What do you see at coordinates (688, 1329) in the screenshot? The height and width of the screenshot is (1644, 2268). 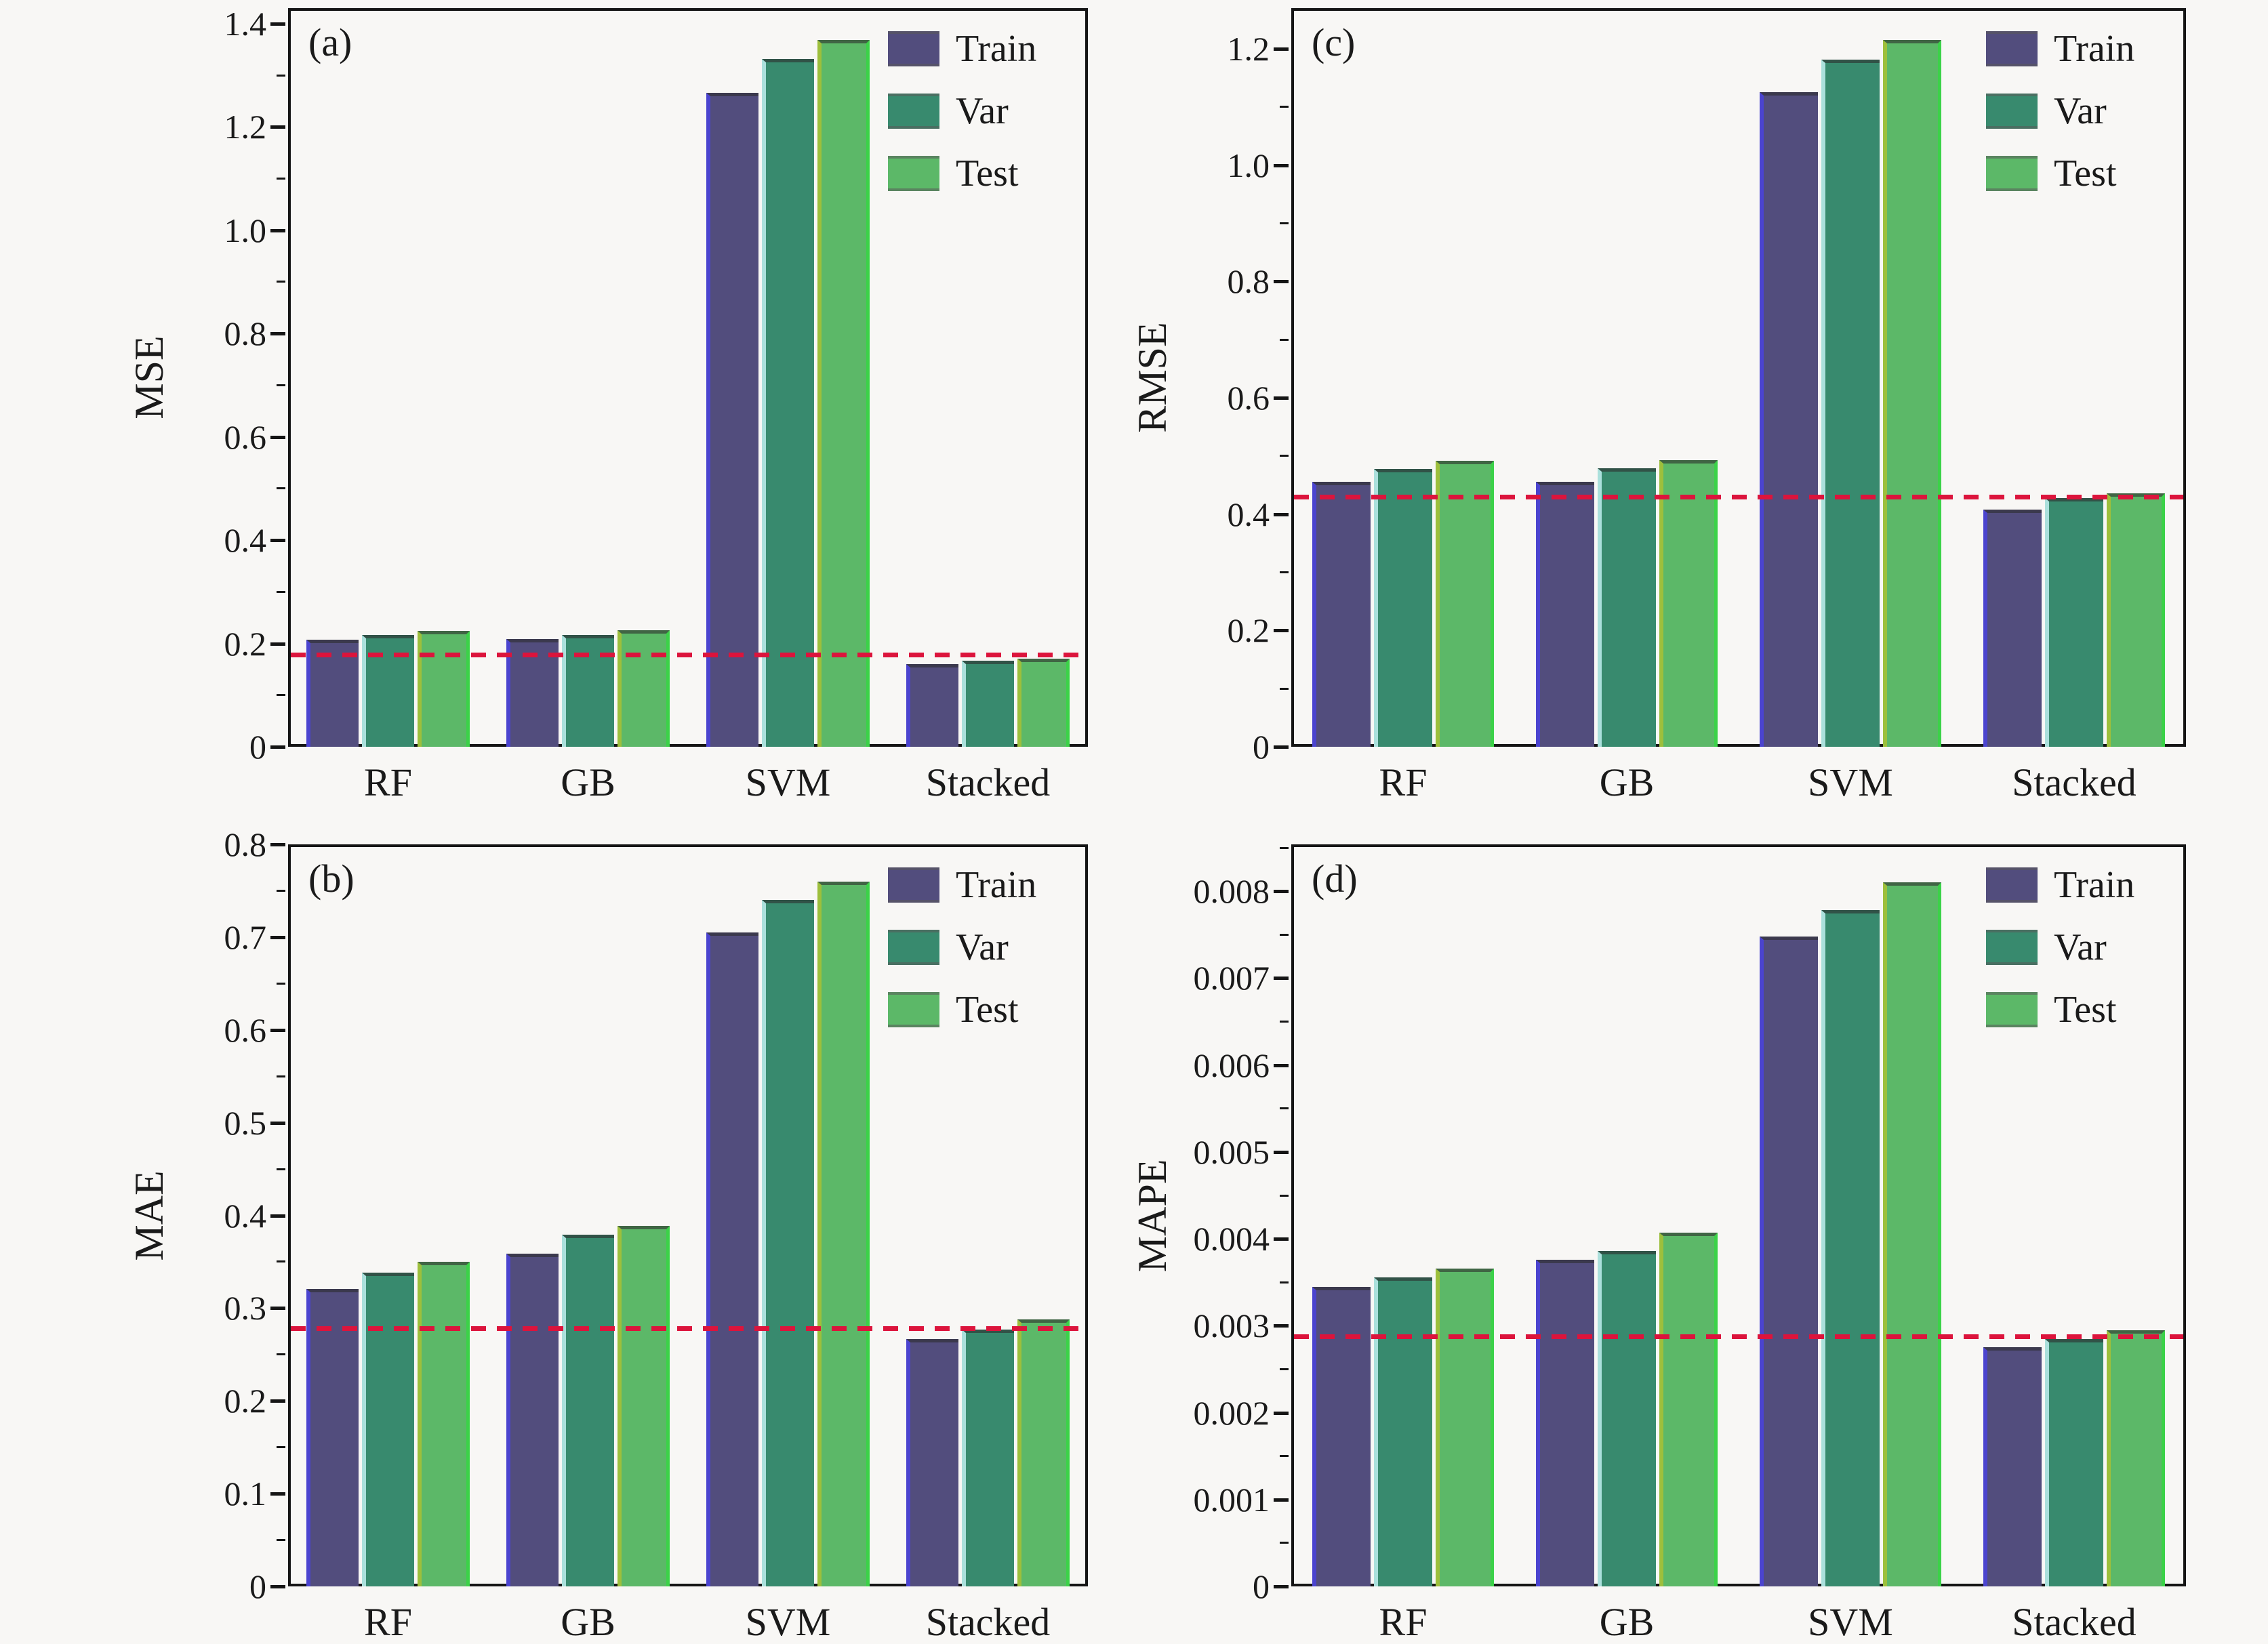 I see `reference-dashed-line-b` at bounding box center [688, 1329].